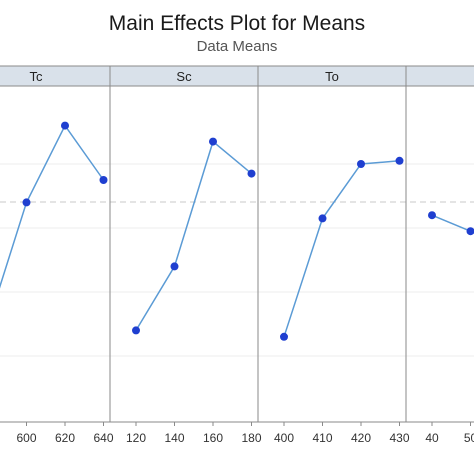 The image size is (474, 474). What do you see at coordinates (432, 438) in the screenshot?
I see `x-tick-label: 40` at bounding box center [432, 438].